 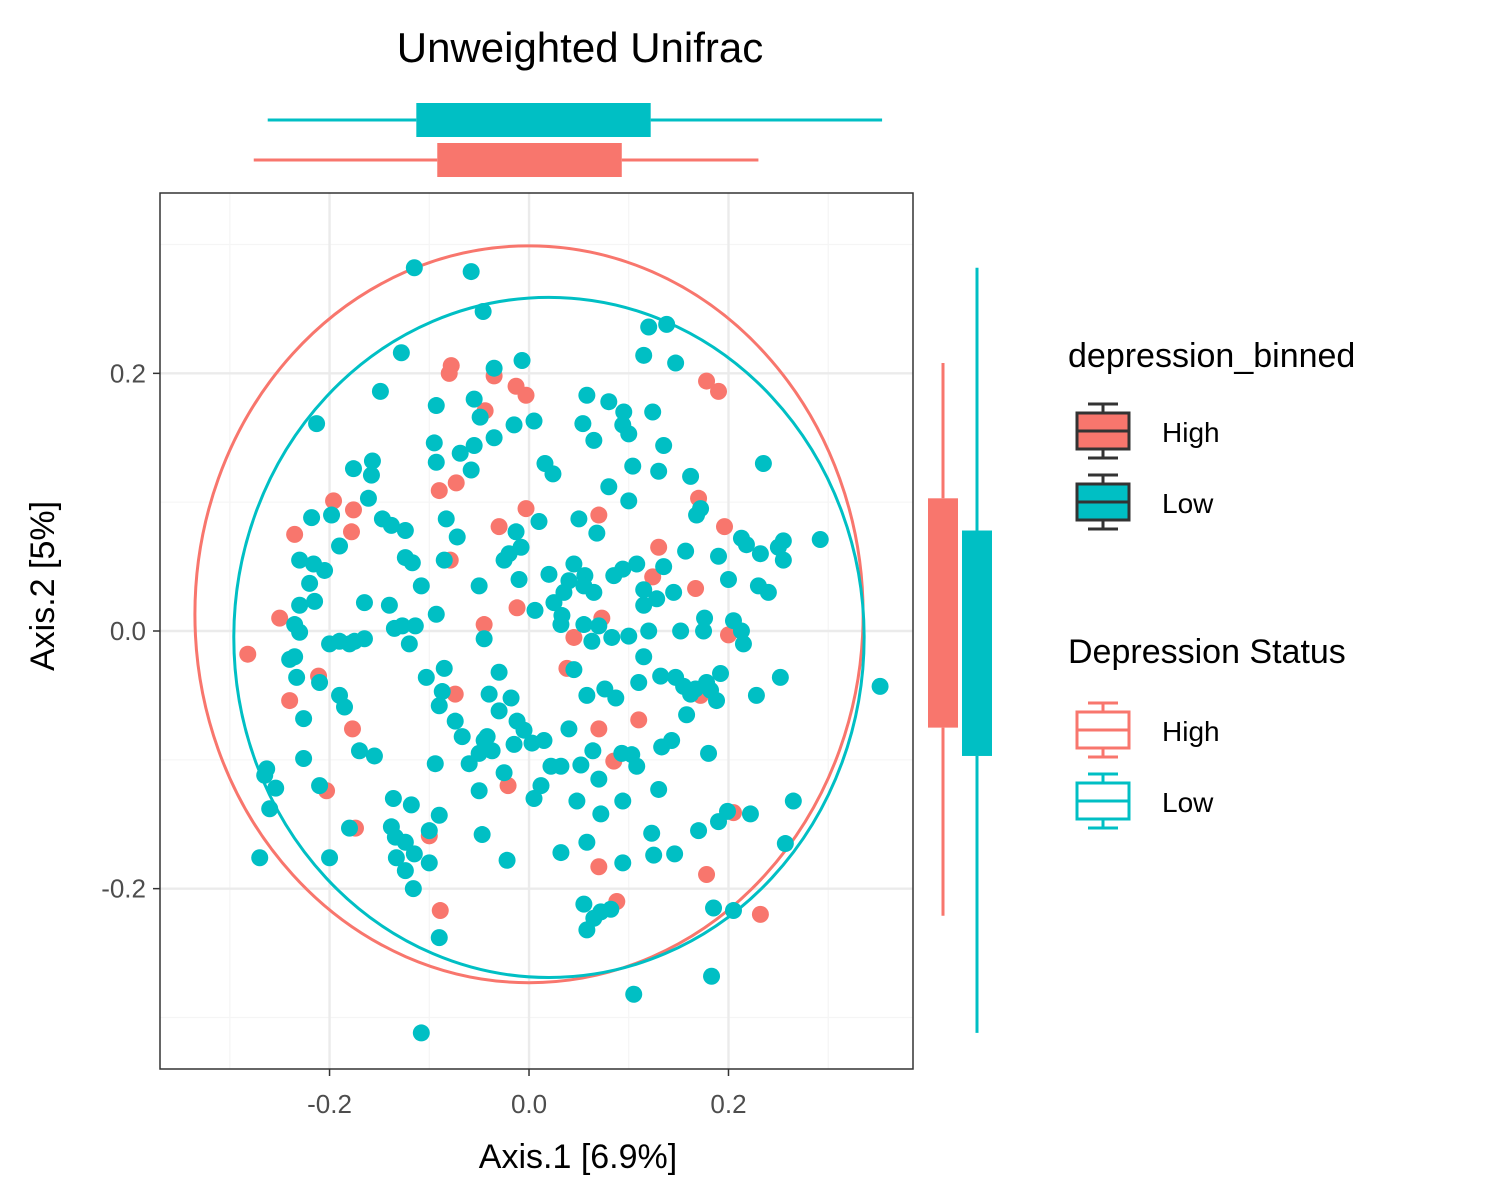 I want to click on legend-label-status-high: High, so click(x=1191, y=731).